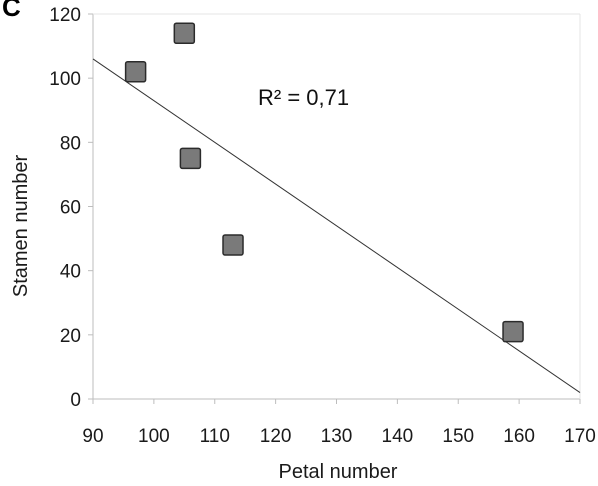 Image resolution: width=598 pixels, height=486 pixels. I want to click on x-tick-labels: 90 100 110 120 130 140 150 160 170, so click(338, 436).